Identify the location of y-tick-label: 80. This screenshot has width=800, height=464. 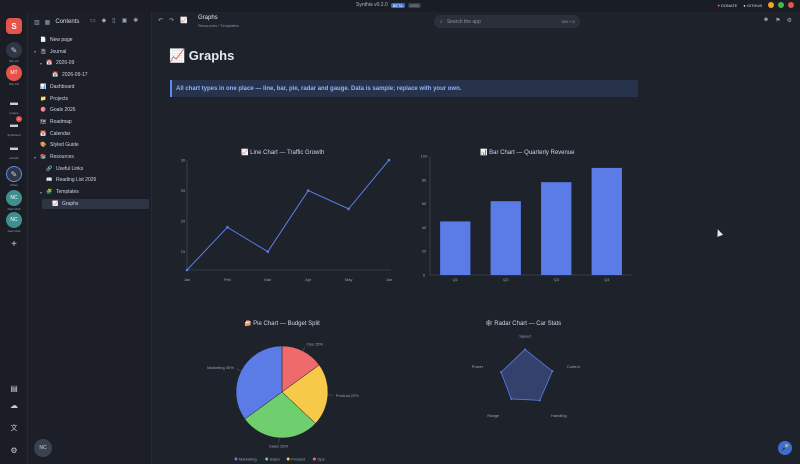
(424, 179).